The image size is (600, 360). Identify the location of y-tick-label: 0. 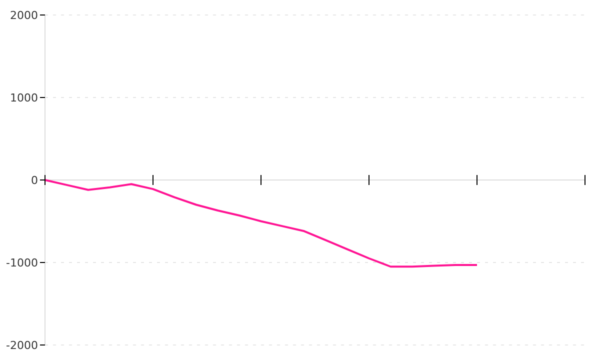
(34, 180).